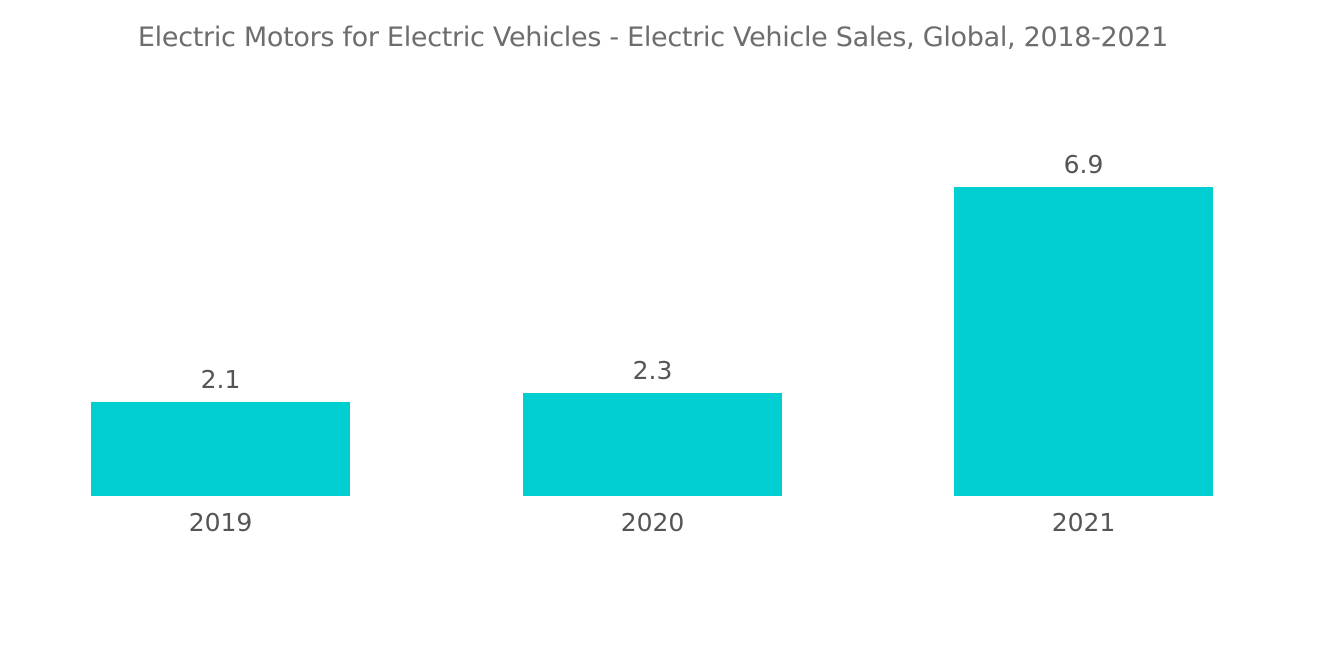 This screenshot has height=665, width=1320. Describe the element at coordinates (1084, 522) in the screenshot. I see `x-tick-label-2021: 2021` at that location.